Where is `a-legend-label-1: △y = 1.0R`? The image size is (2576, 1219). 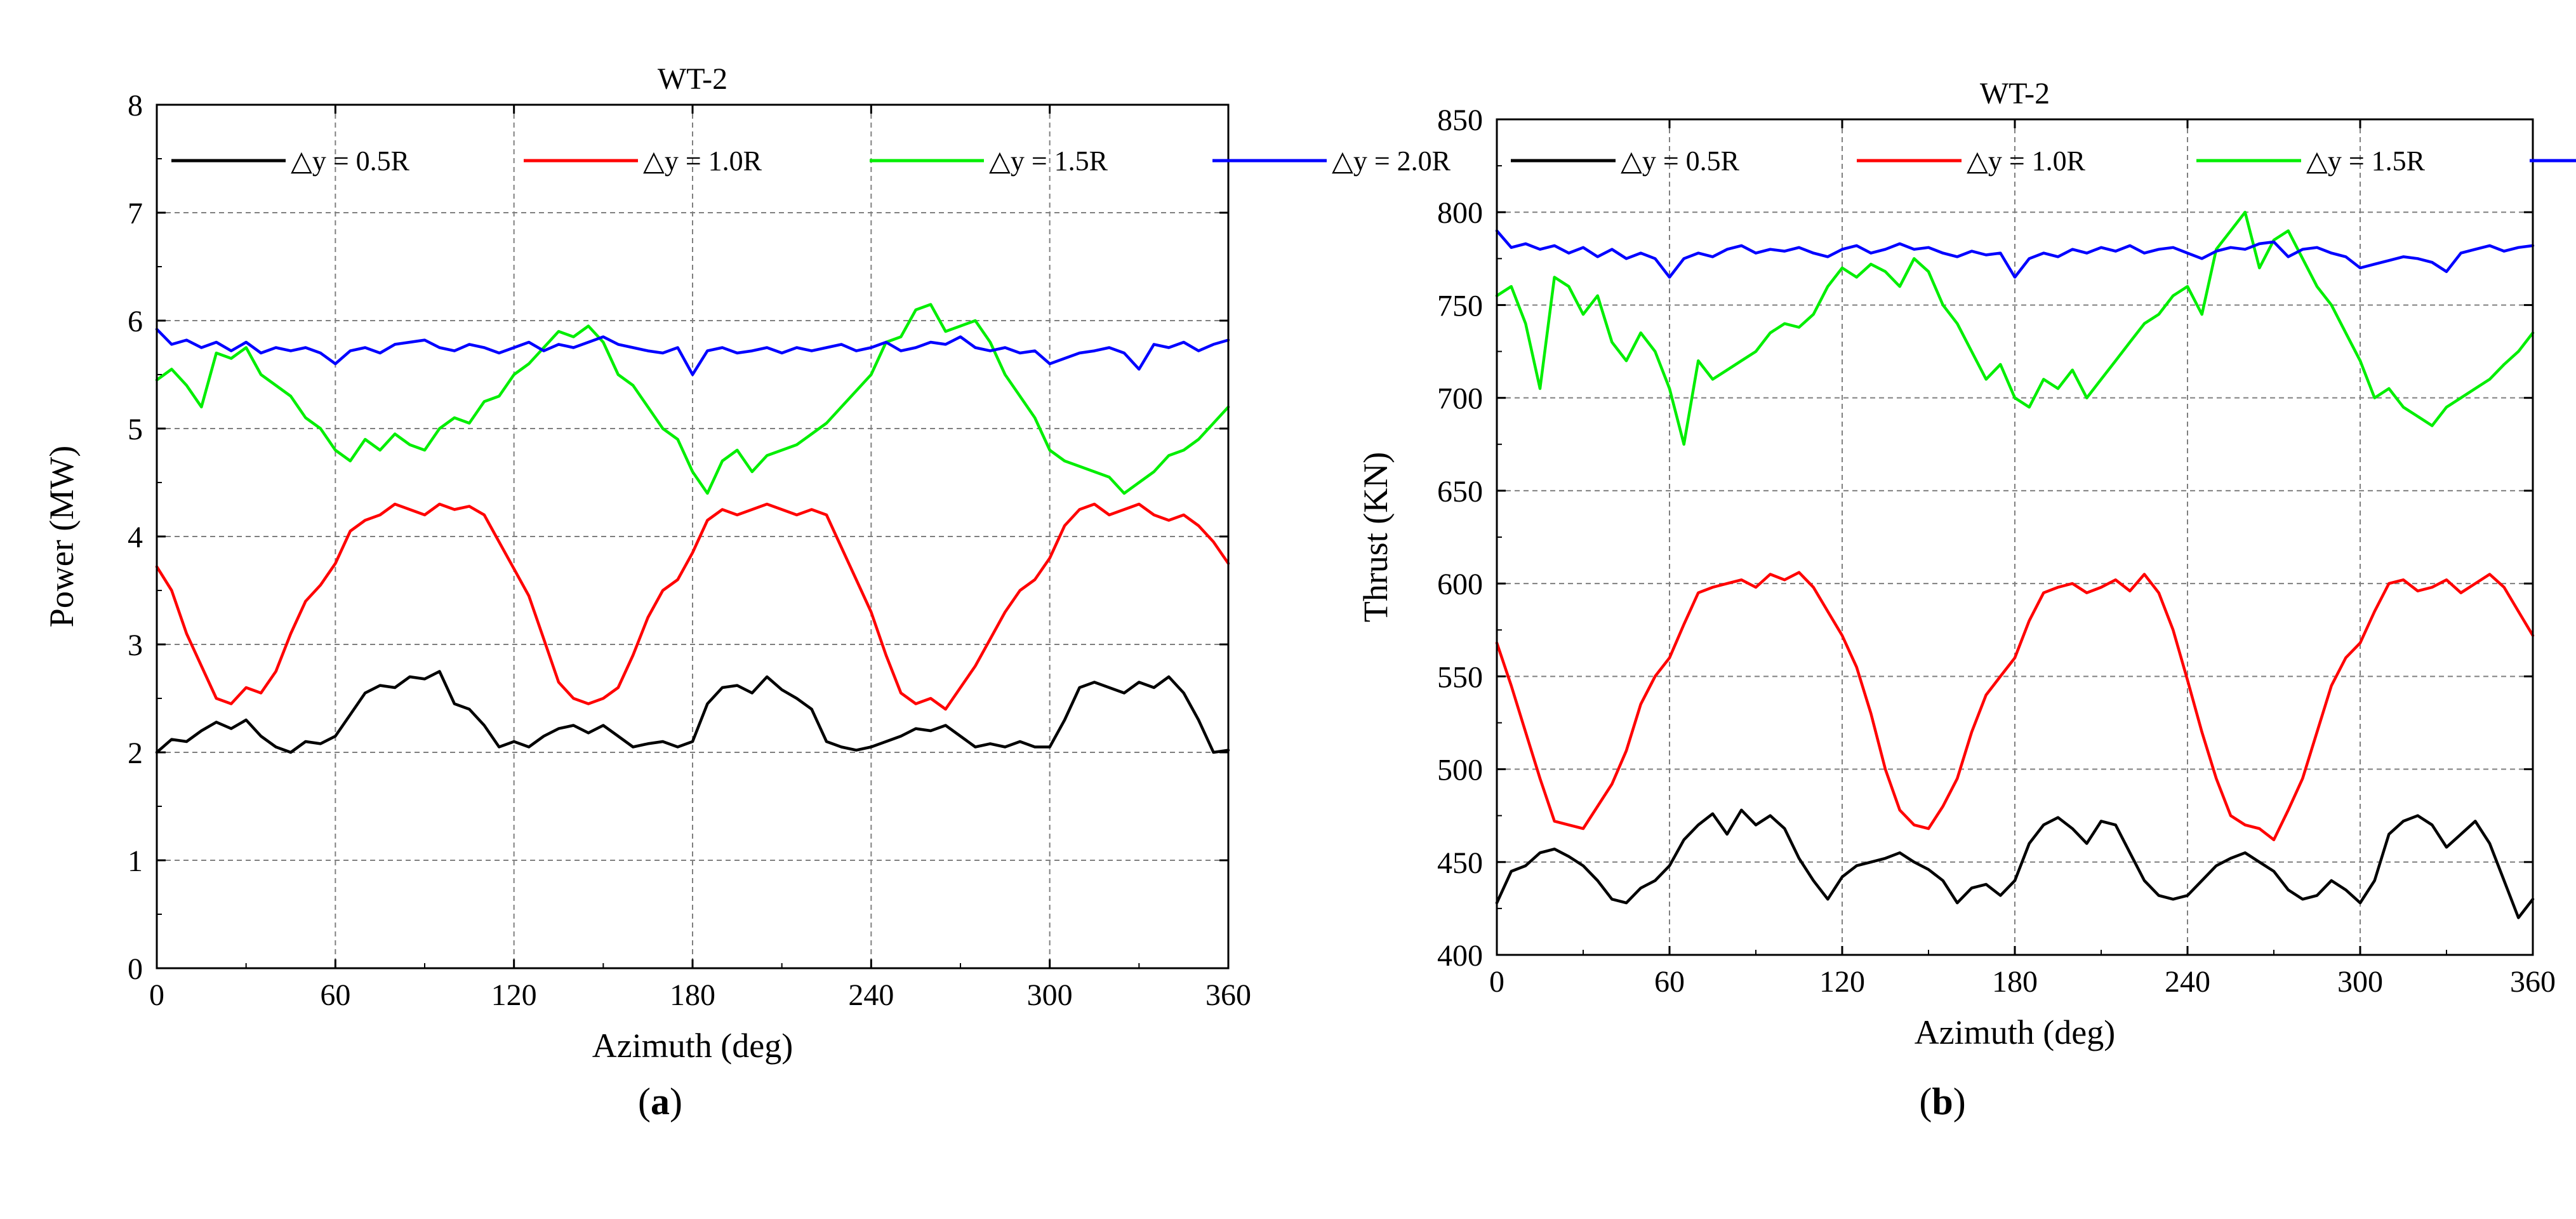 a-legend-label-1: △y = 1.0R is located at coordinates (702, 161).